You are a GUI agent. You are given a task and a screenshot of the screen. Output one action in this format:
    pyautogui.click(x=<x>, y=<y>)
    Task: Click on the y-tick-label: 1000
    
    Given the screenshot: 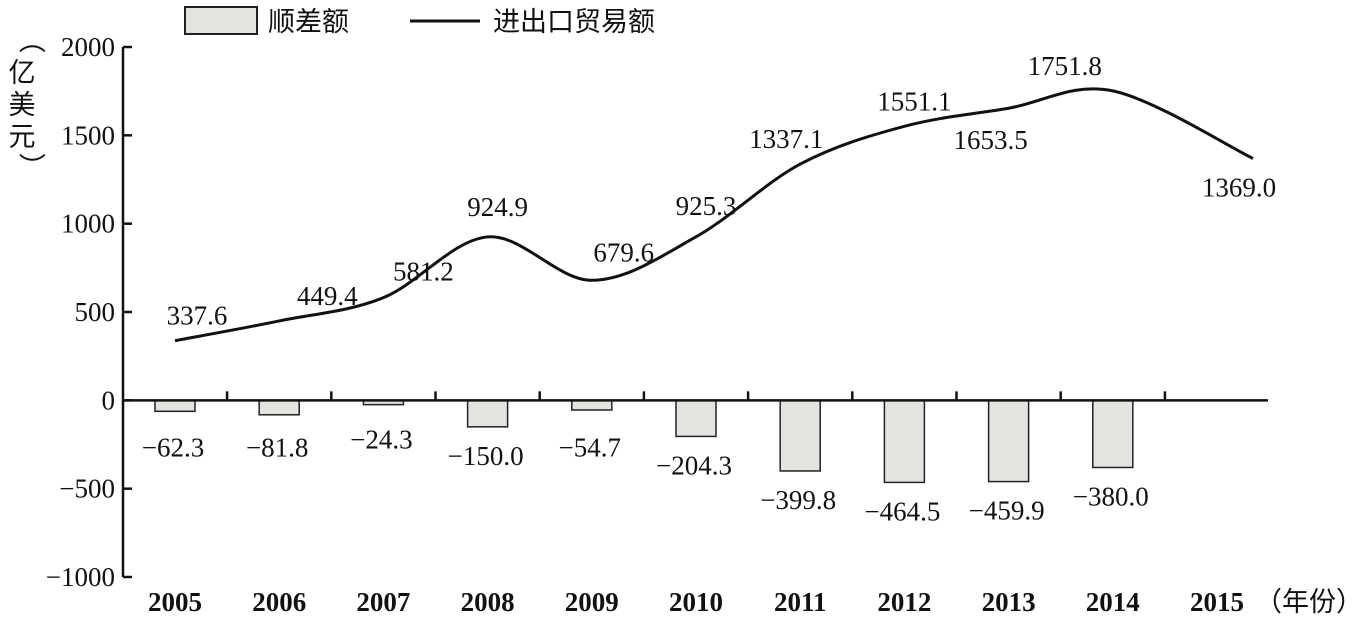 What is the action you would take?
    pyautogui.click(x=88, y=224)
    